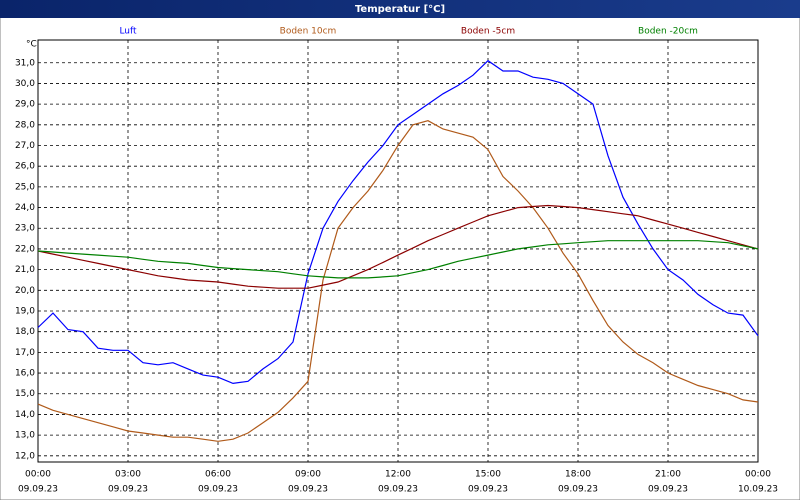  Describe the element at coordinates (25, 84) in the screenshot. I see `y-tick-label: 30,0` at that location.